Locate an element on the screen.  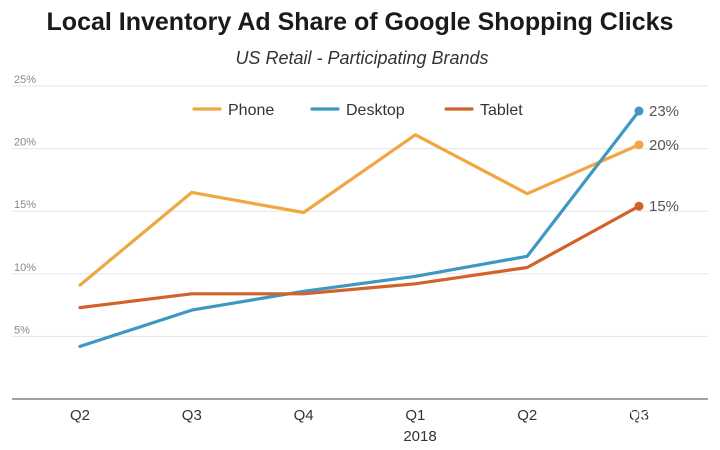
x-tick-labels: Q2 Q3 Q4 Q1 Q2 Q3 is located at coordinates (359, 415).